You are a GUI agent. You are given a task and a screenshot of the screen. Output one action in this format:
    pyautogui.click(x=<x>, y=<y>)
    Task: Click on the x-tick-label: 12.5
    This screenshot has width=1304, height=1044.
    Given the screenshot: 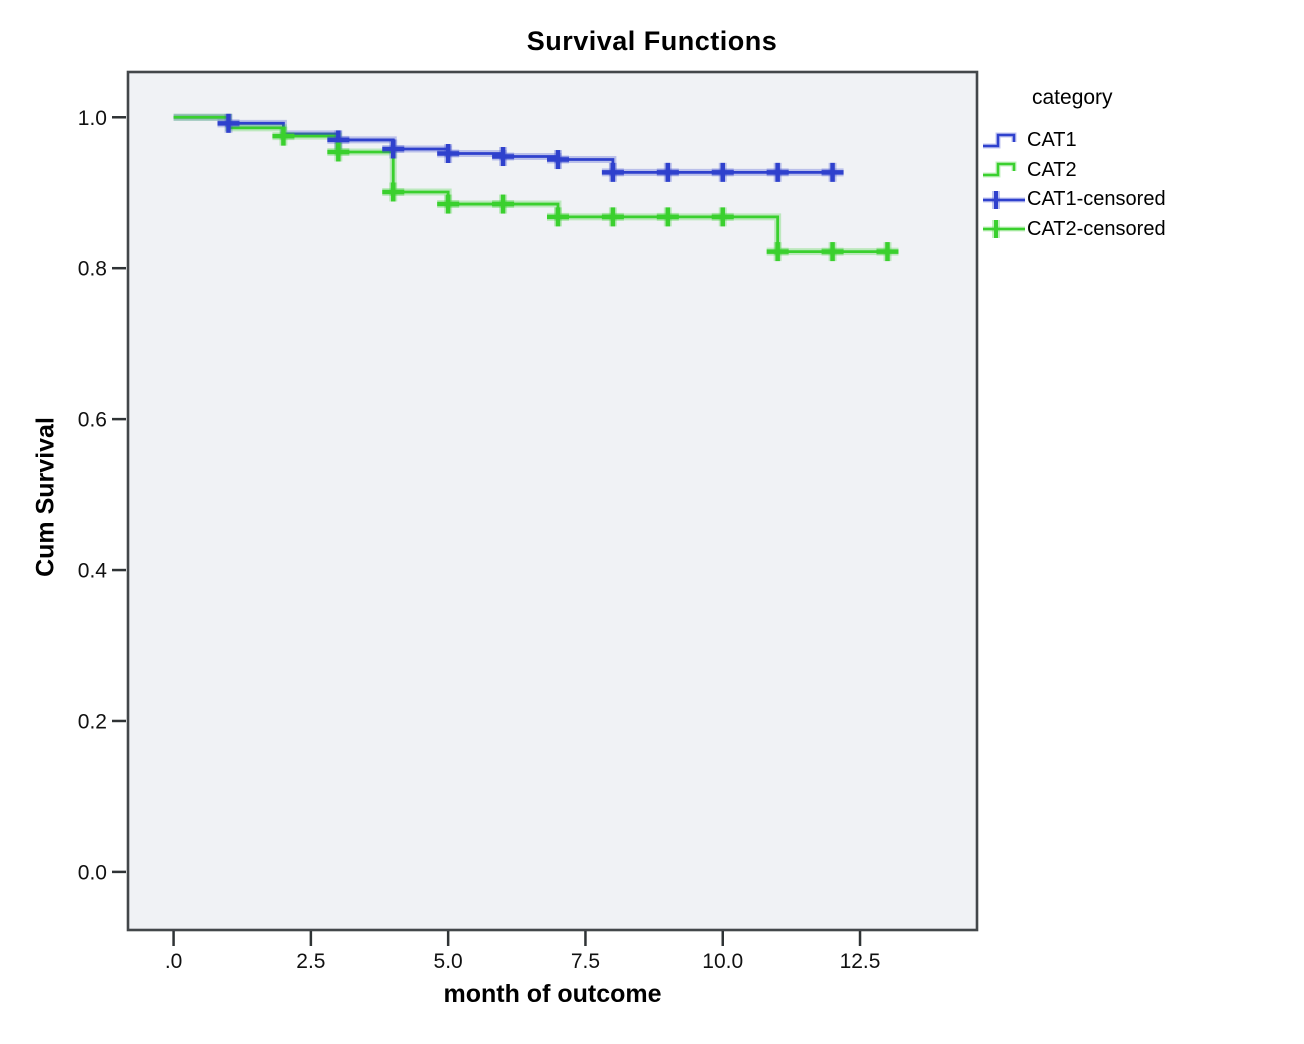 What is the action you would take?
    pyautogui.click(x=860, y=961)
    